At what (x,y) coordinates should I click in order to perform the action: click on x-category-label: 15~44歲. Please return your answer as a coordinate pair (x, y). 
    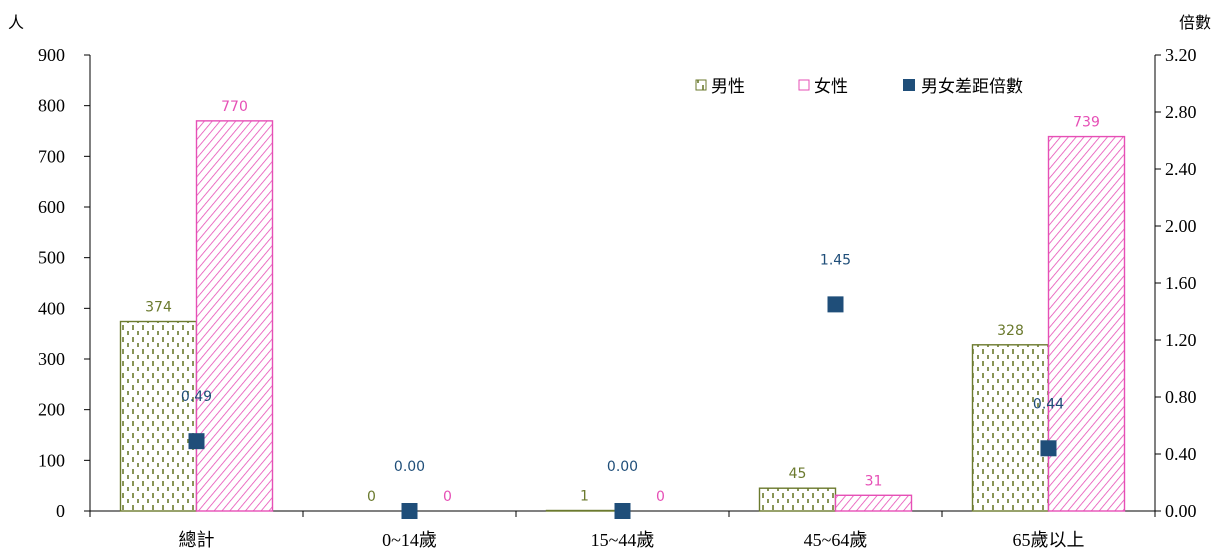
    Looking at the image, I should click on (623, 540).